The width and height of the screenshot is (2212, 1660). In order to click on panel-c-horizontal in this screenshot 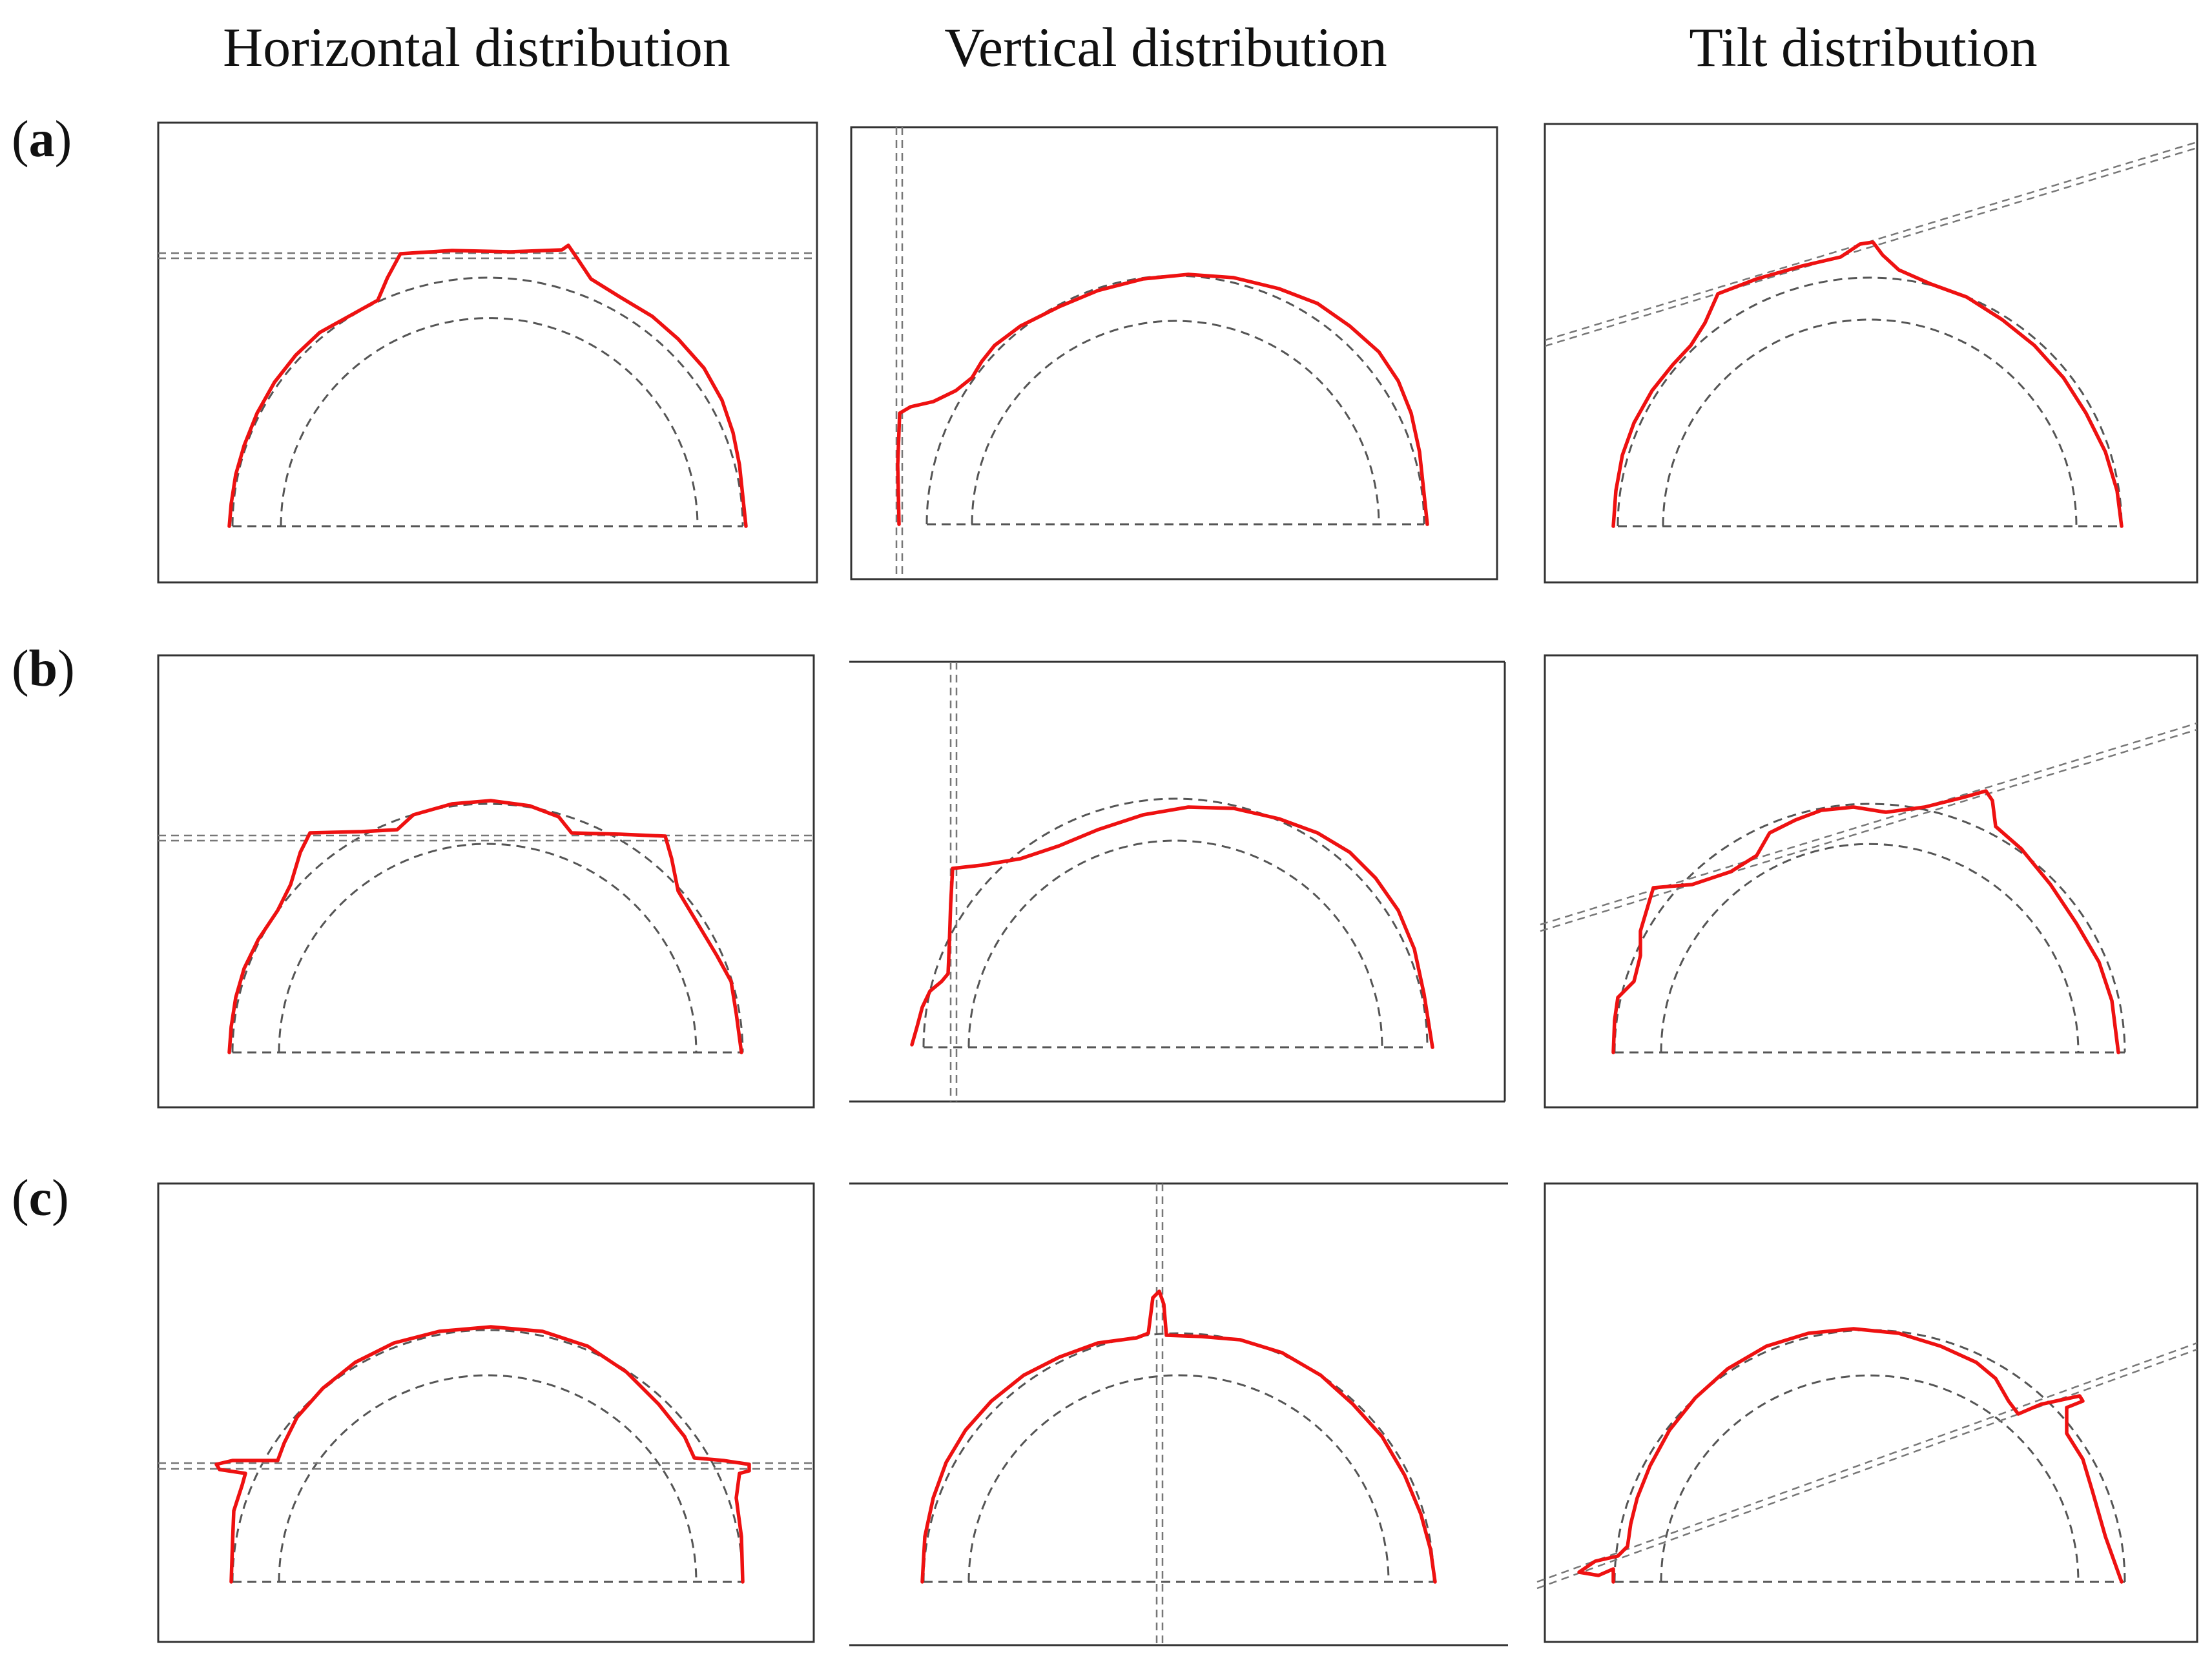, I will do `click(486, 1412)`.